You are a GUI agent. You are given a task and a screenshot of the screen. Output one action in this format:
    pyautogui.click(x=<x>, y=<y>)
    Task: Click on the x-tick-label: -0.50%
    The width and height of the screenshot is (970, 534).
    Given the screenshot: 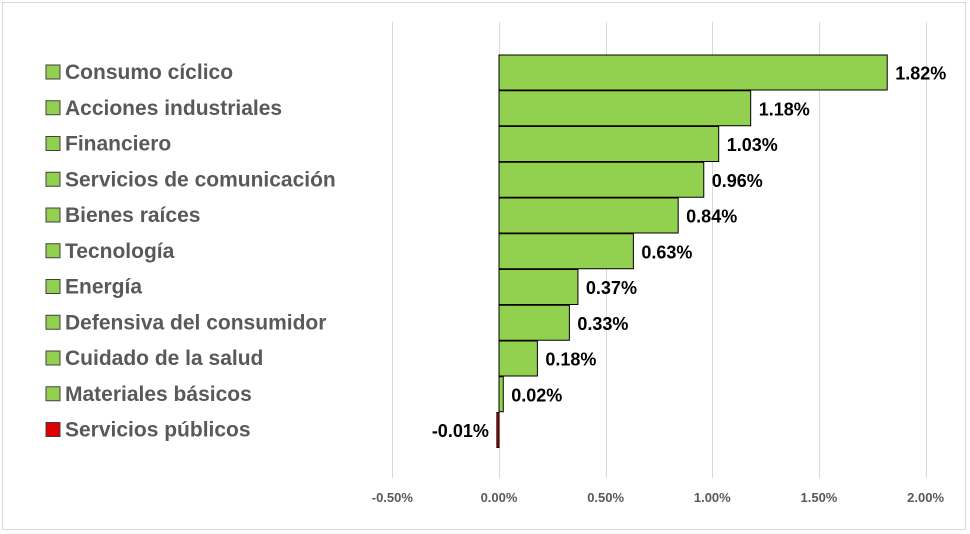 What is the action you would take?
    pyautogui.click(x=393, y=497)
    